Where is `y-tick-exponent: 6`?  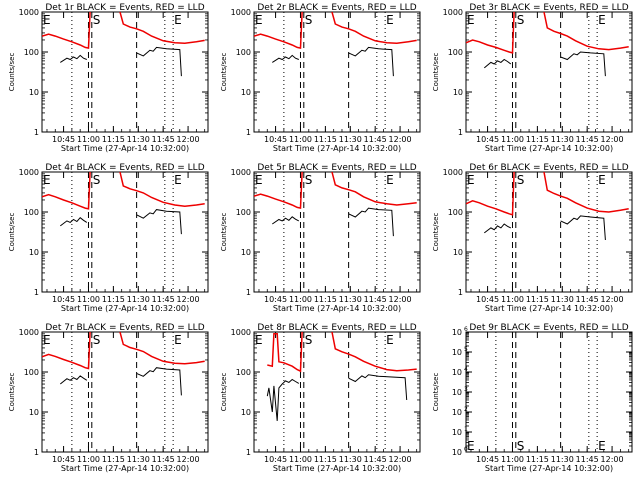 y-tick-exponent: 6 is located at coordinates (466, 329).